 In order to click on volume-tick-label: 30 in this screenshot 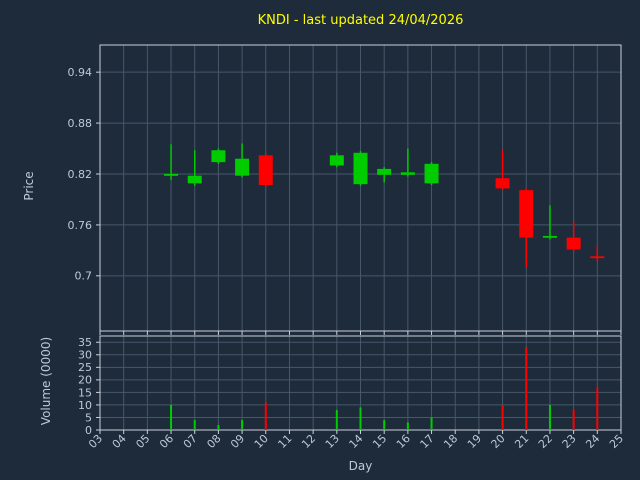, I will do `click(85, 355)`.